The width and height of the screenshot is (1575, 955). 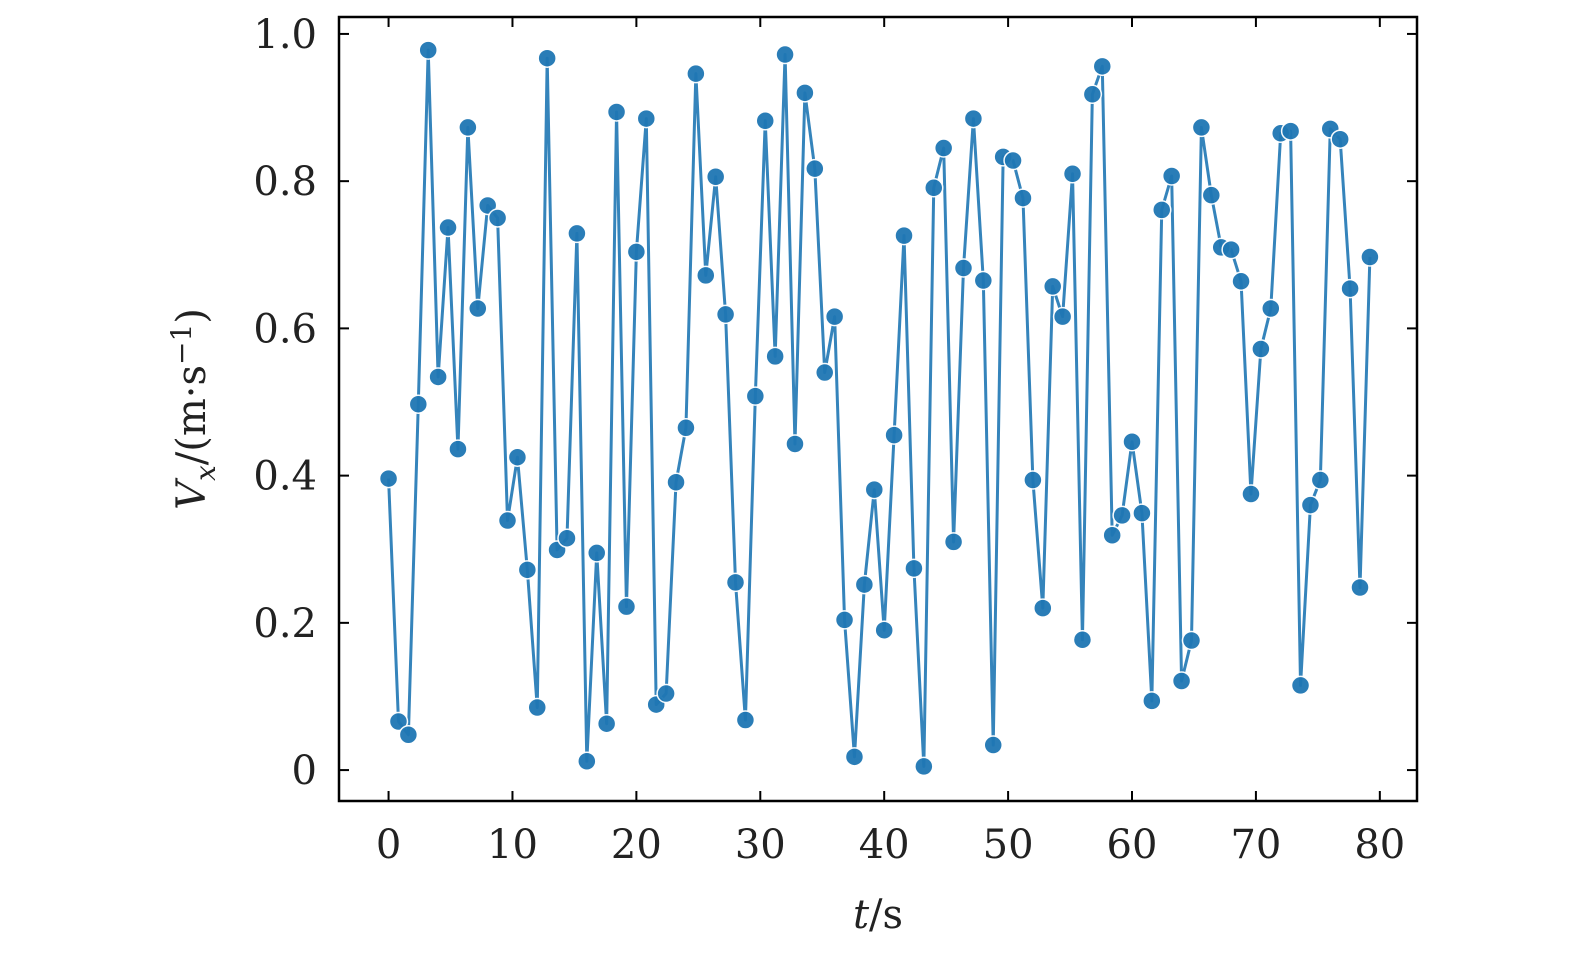 What do you see at coordinates (760, 845) in the screenshot?
I see `x-tick-label: 30` at bounding box center [760, 845].